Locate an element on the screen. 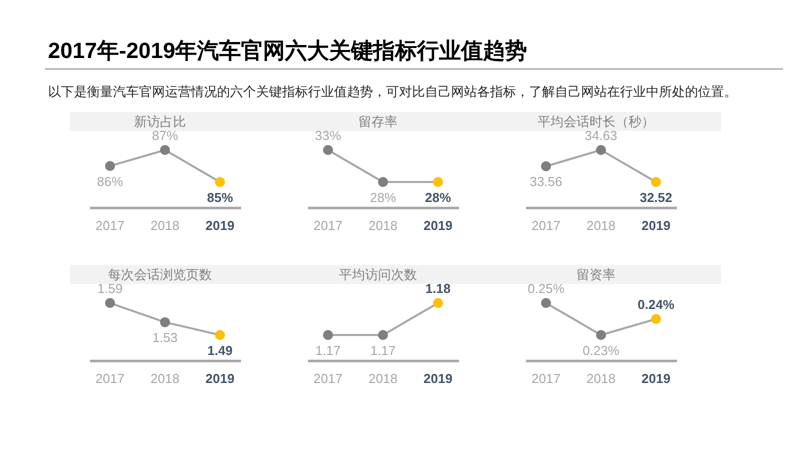 This screenshot has width=800, height=450. data-label: 1.18 is located at coordinates (438, 288).